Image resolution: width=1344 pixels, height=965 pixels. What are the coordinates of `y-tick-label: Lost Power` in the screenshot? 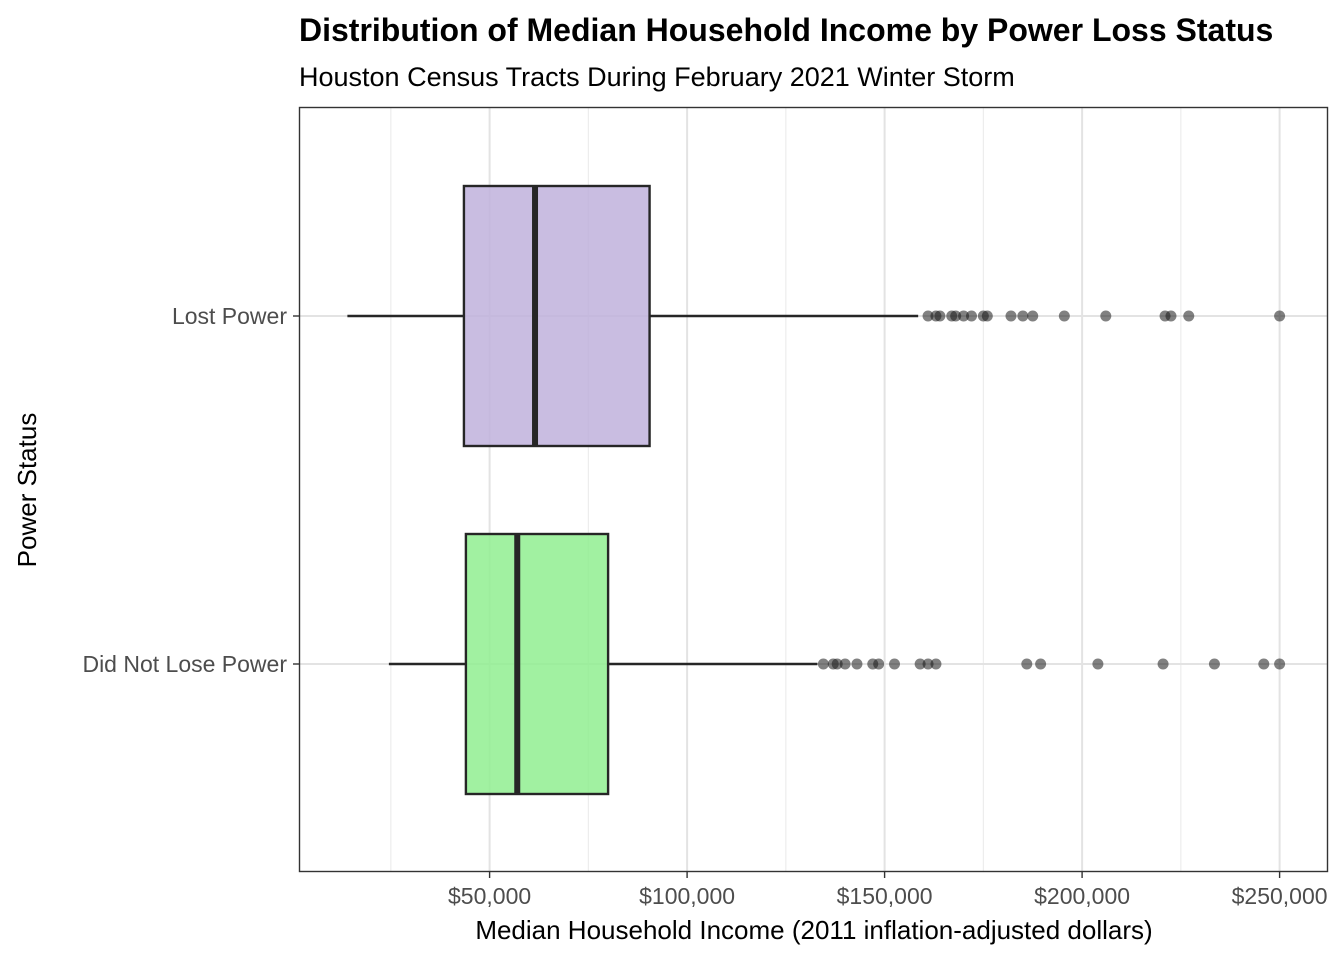 It's located at (229, 316).